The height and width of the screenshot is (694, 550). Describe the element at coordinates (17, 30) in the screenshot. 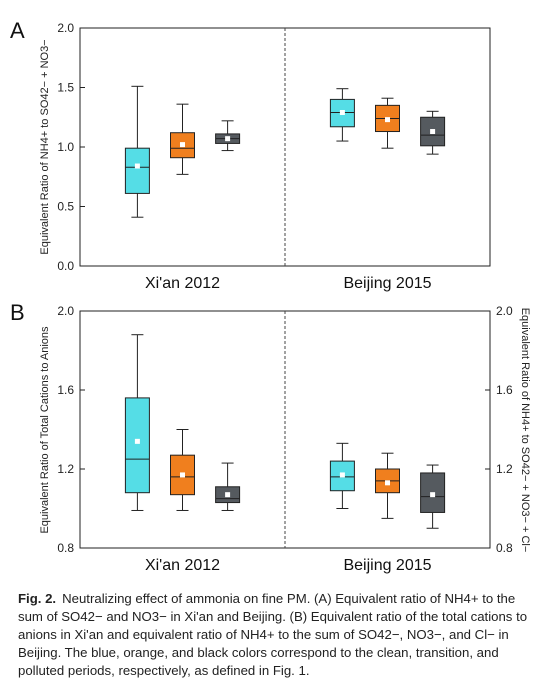

I see `panel-label: A` at that location.